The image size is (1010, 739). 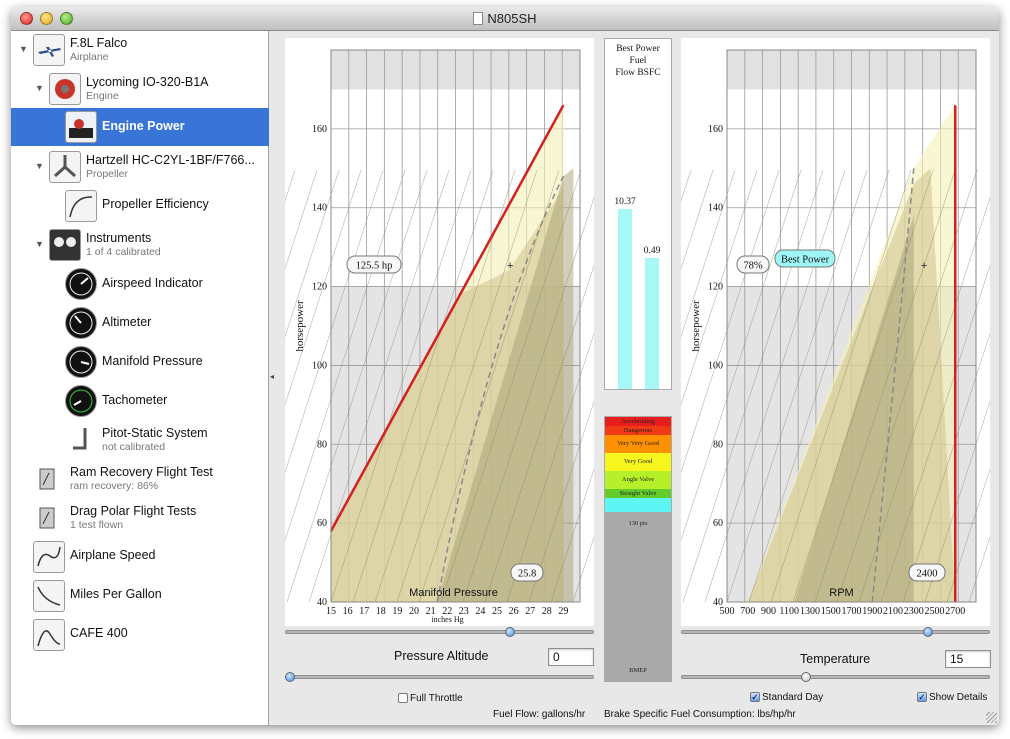 I want to click on pressure-altitude-label: Pressure Altitude, so click(x=441, y=656).